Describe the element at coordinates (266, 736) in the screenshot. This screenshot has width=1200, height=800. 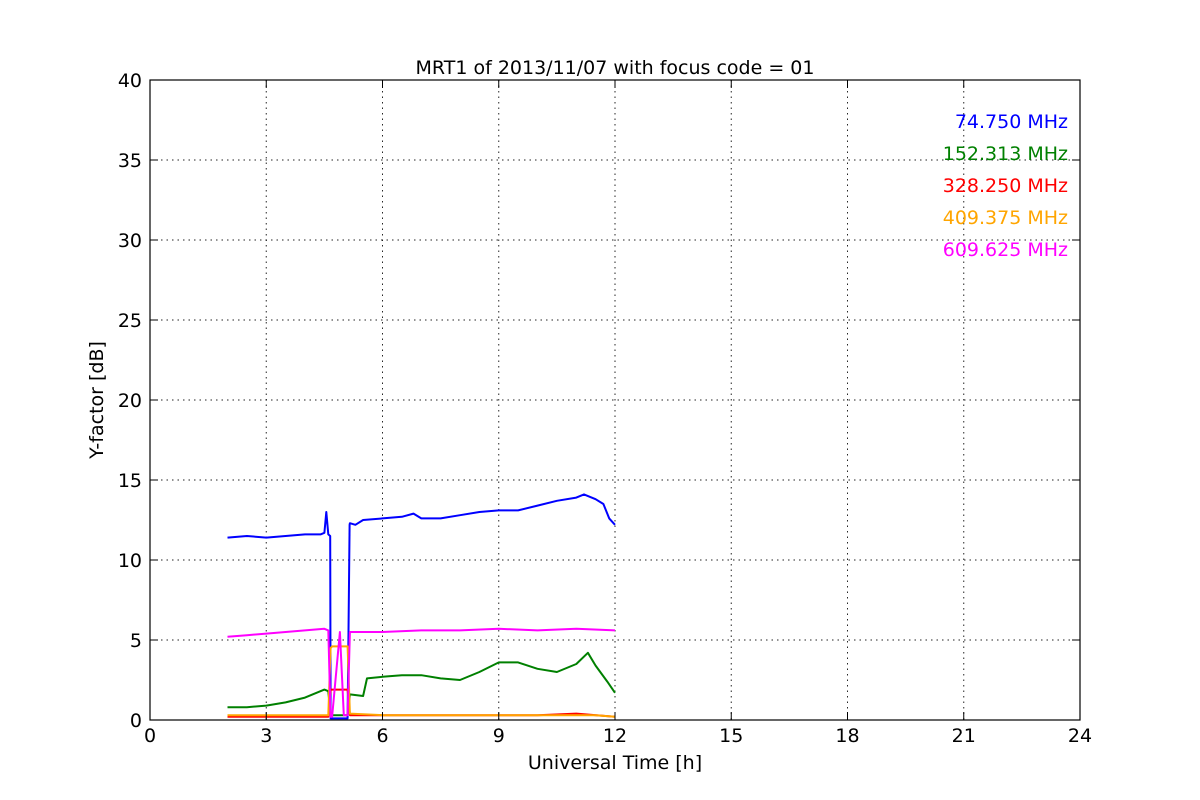
I see `x-tick-label: 3` at that location.